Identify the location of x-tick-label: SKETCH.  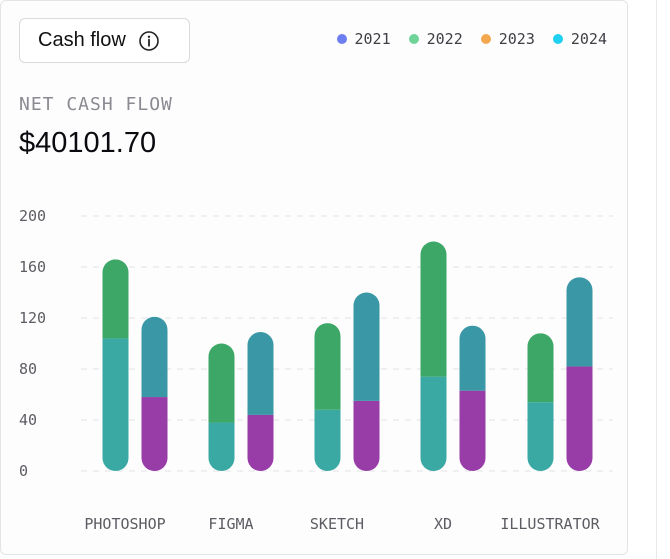
(337, 524).